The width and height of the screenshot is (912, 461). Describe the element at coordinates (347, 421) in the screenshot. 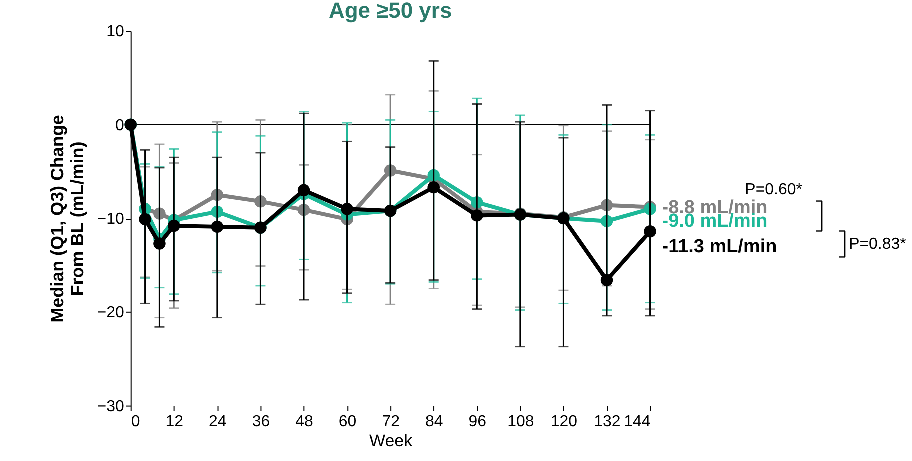

I see `x-tick-label: 60` at that location.